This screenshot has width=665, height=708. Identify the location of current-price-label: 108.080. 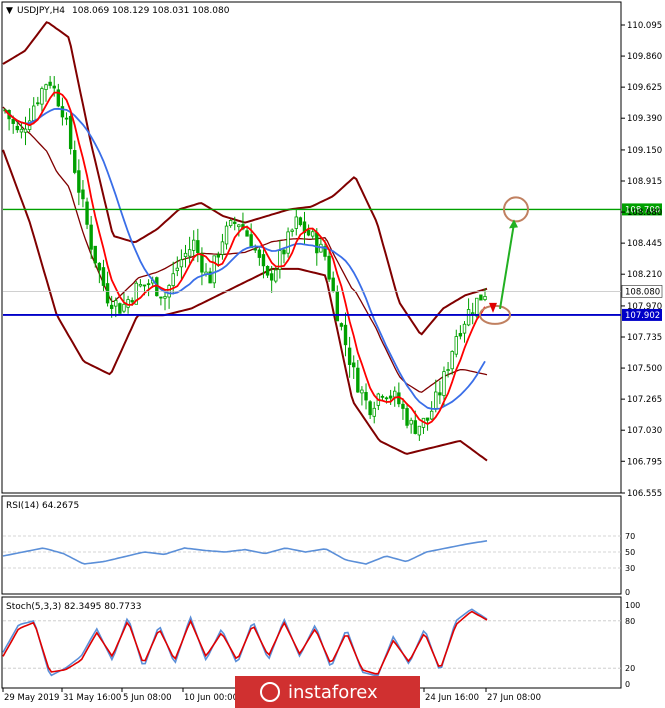
(642, 292).